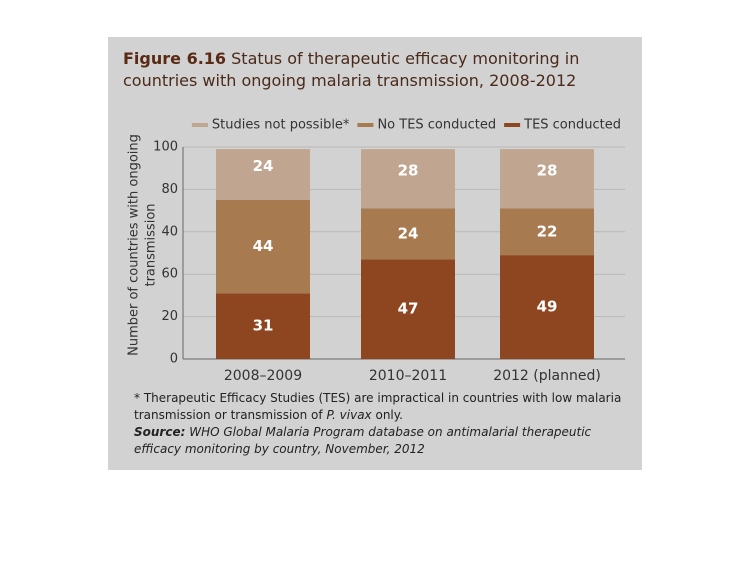  Describe the element at coordinates (547, 376) in the screenshot. I see `x-tick-label: 2012 (planned)` at that location.